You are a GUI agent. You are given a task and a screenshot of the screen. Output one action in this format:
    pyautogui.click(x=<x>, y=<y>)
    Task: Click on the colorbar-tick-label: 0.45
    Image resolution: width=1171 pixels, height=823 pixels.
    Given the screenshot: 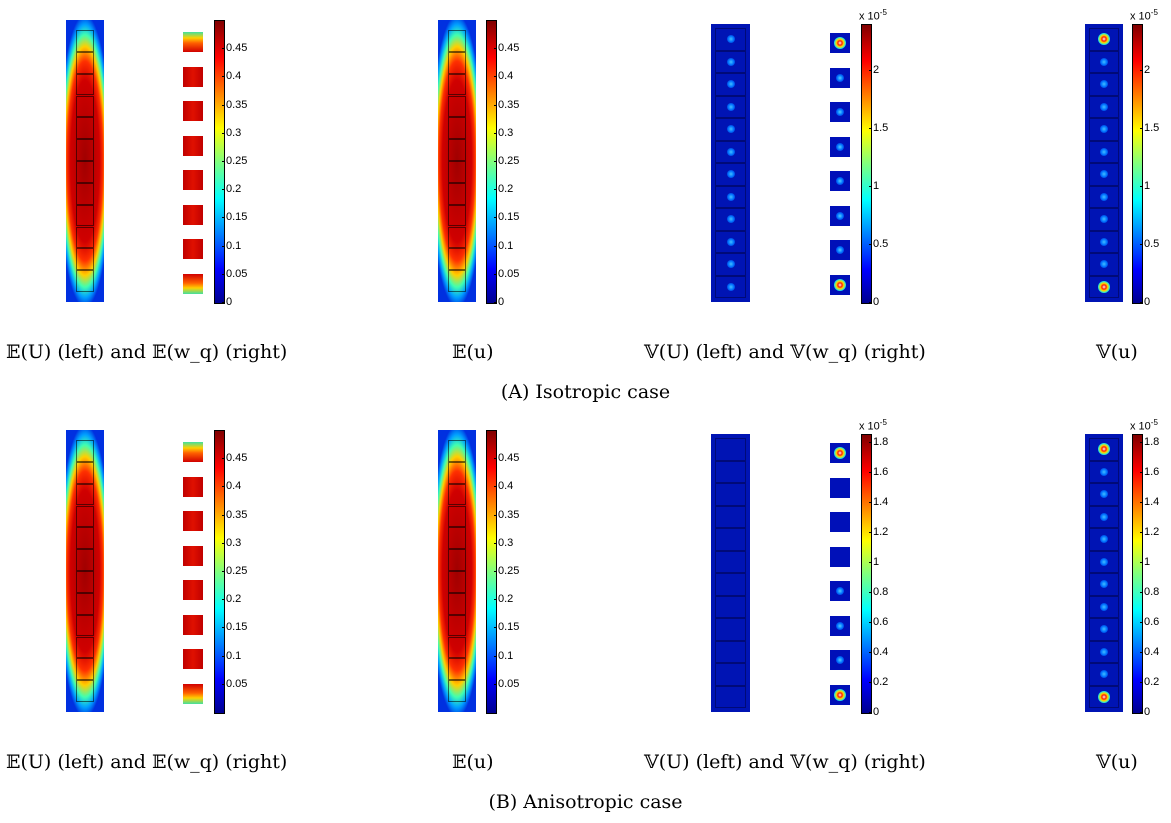 What is the action you would take?
    pyautogui.click(x=234, y=458)
    